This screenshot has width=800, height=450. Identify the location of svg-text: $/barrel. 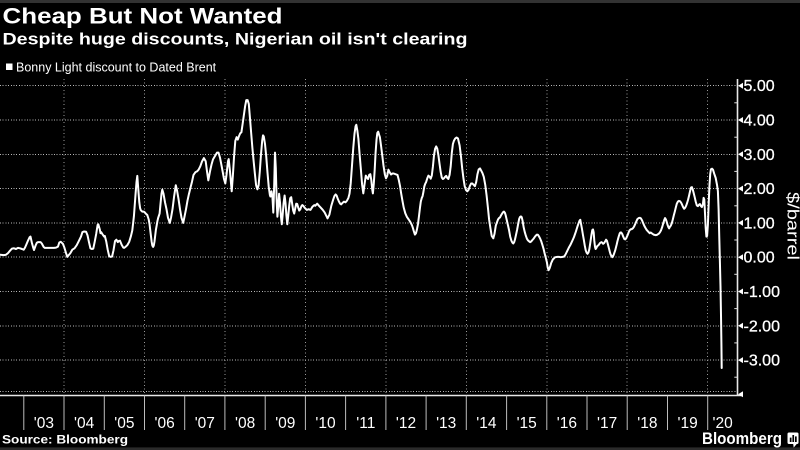
(792, 226).